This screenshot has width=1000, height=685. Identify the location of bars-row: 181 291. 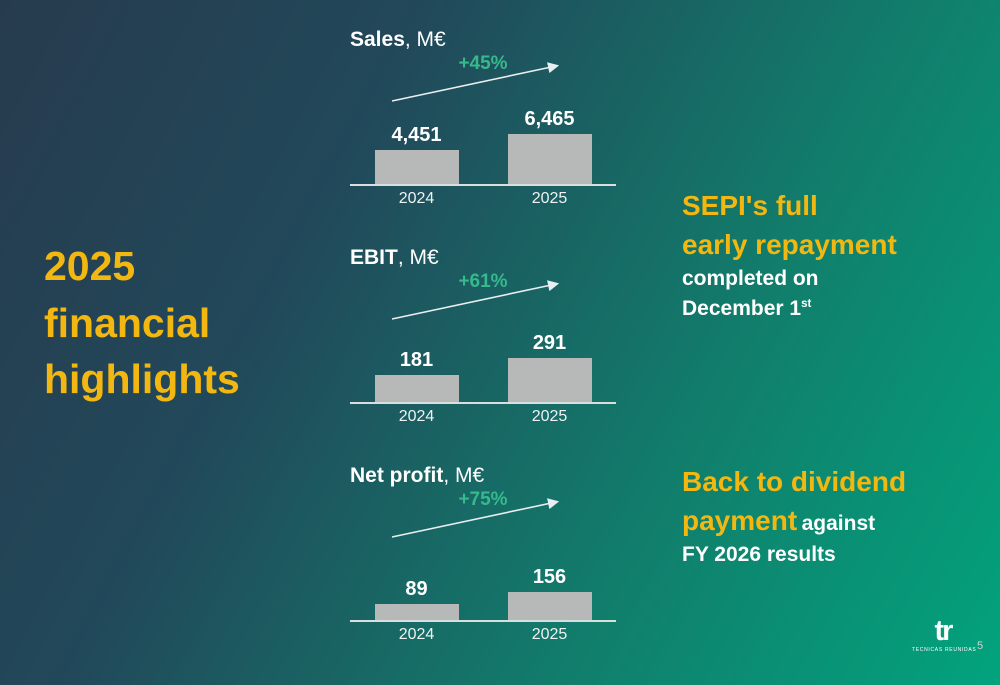
(483, 363).